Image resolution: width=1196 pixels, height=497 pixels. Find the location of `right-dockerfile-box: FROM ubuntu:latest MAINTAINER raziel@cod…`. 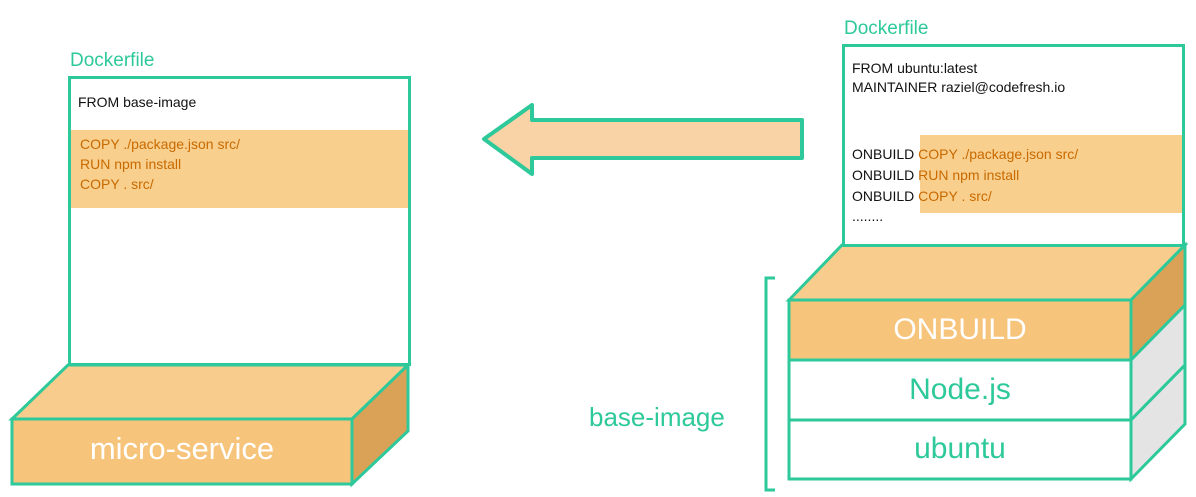

right-dockerfile-box: FROM ubuntu:latest MAINTAINER raziel@cod… is located at coordinates (1013, 145).